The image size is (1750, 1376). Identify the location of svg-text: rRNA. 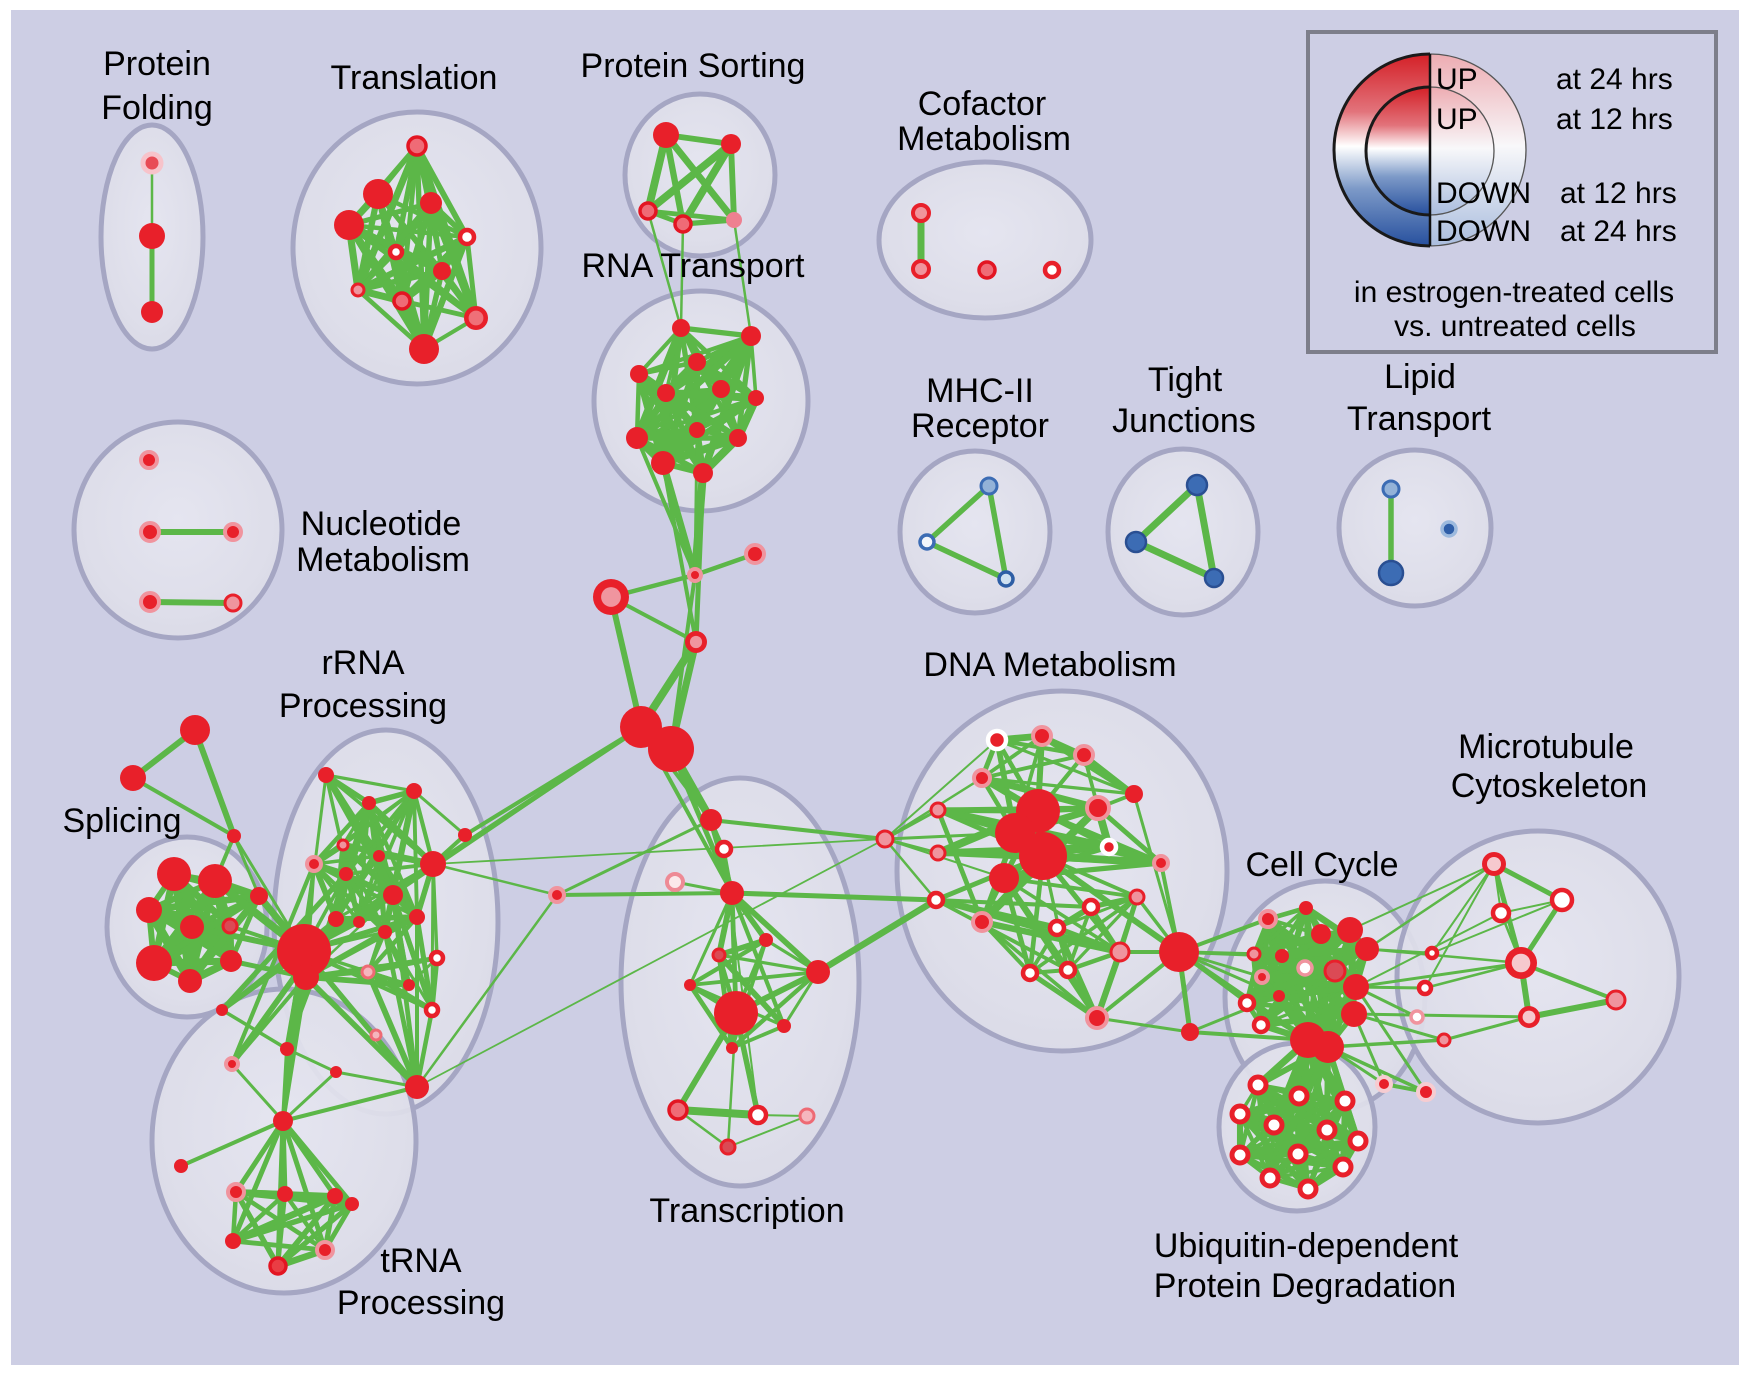
(362, 663).